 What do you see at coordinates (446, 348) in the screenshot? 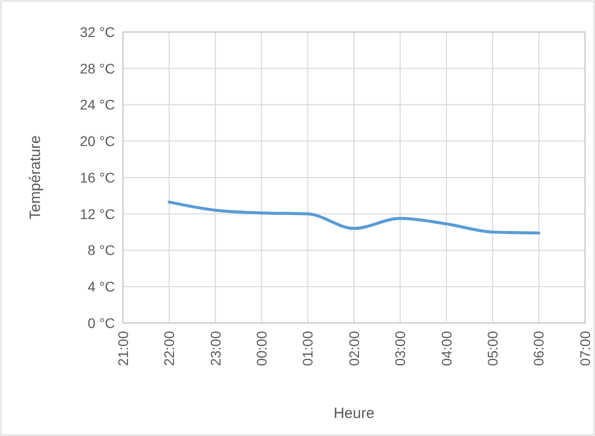
I see `x-tick-label: 04:00` at bounding box center [446, 348].